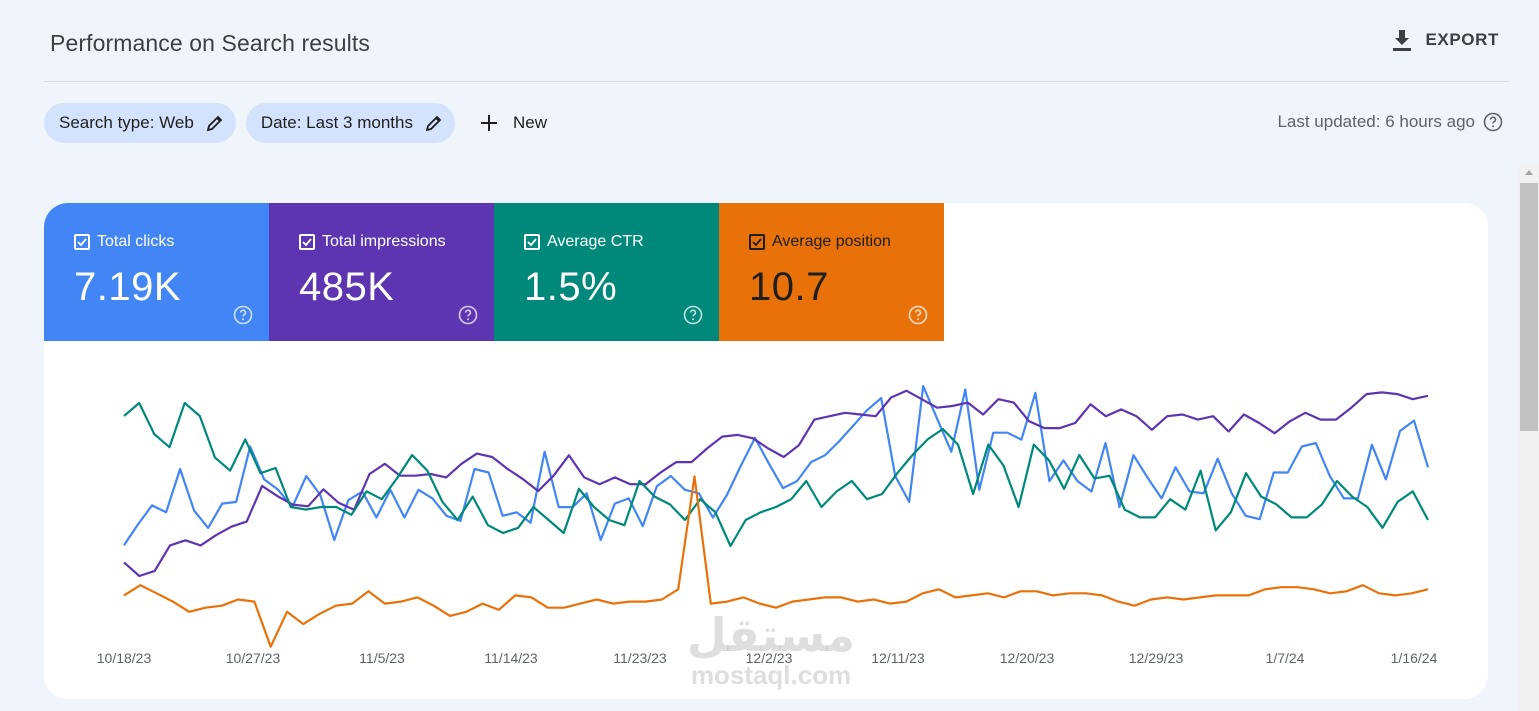 The width and height of the screenshot is (1539, 711). I want to click on metric-total-impressions: Total impressions 485K, so click(381, 272).